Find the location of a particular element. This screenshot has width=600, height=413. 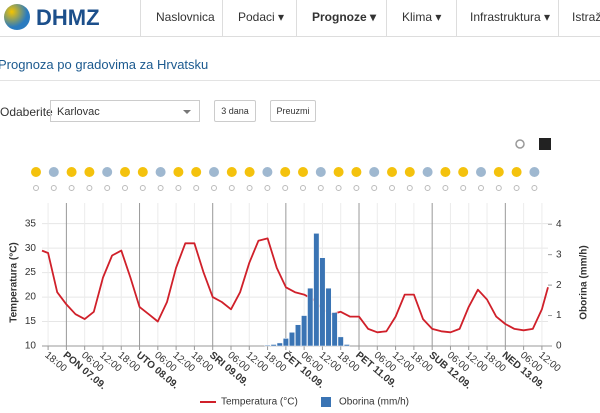

nav-item: Infrastruktura ▾ is located at coordinates (510, 17).